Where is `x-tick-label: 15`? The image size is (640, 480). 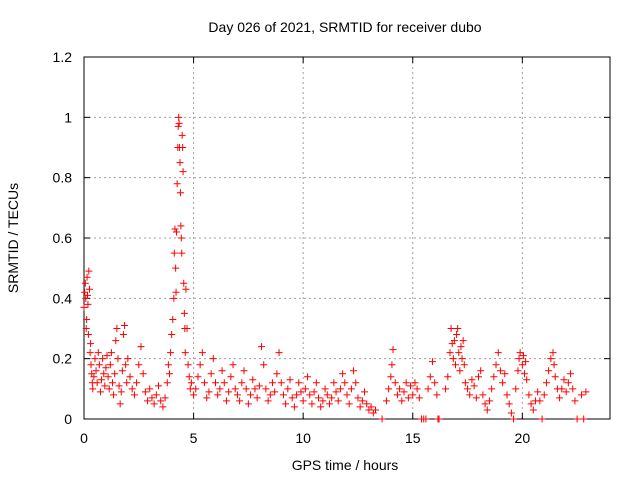
x-tick-label: 15 is located at coordinates (413, 438).